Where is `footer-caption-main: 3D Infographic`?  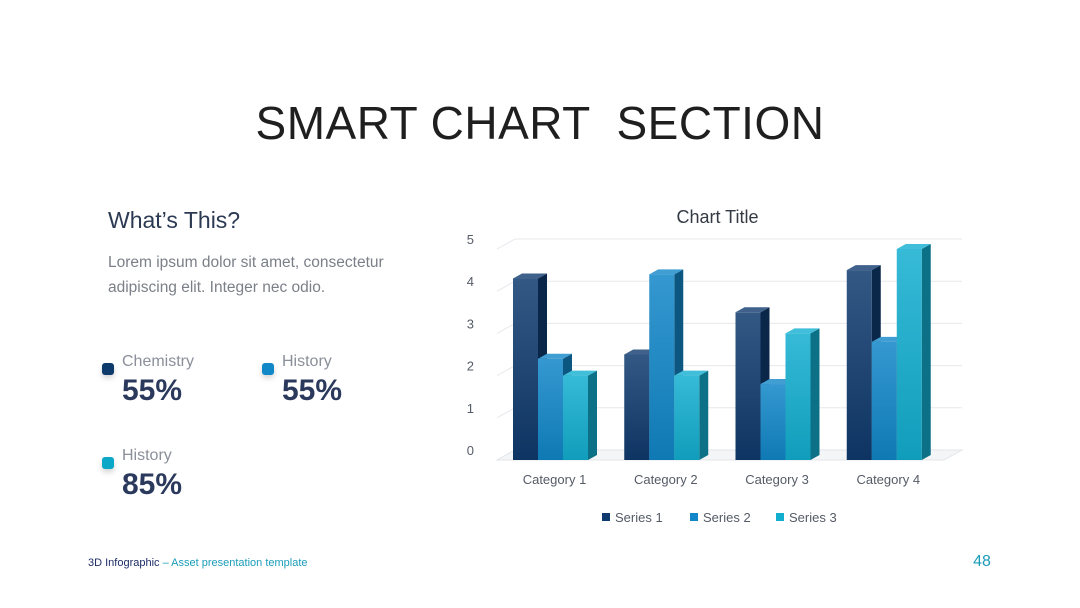
footer-caption-main: 3D Infographic is located at coordinates (124, 563).